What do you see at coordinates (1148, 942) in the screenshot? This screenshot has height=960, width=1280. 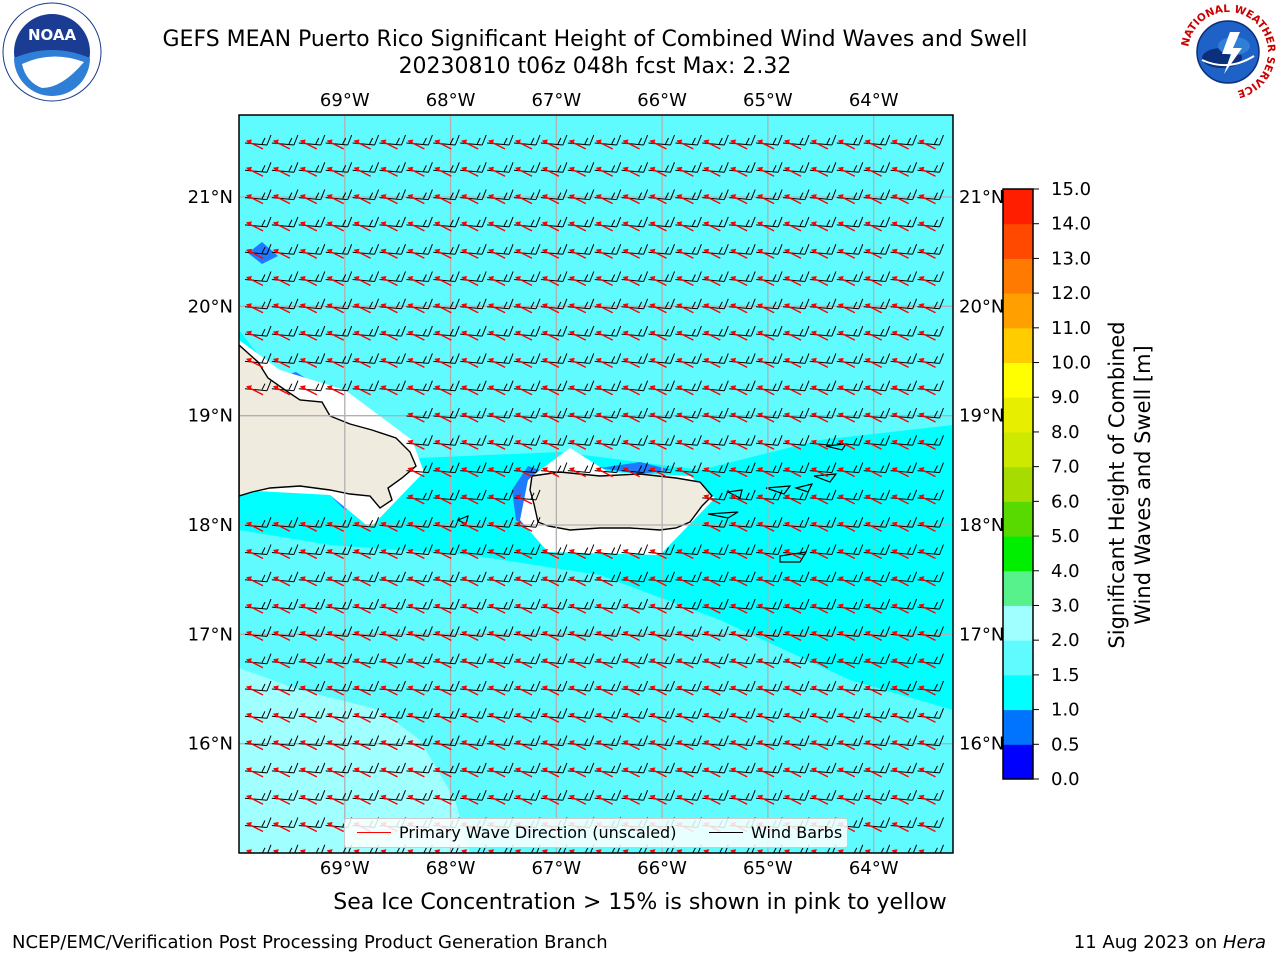 I see `footer-date-text: 11 Aug 2023 on` at bounding box center [1148, 942].